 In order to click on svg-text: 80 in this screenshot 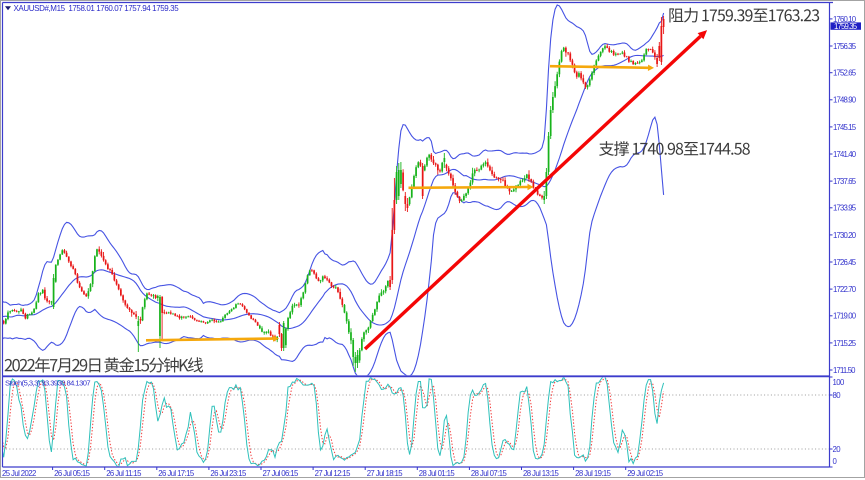, I will do `click(837, 395)`.